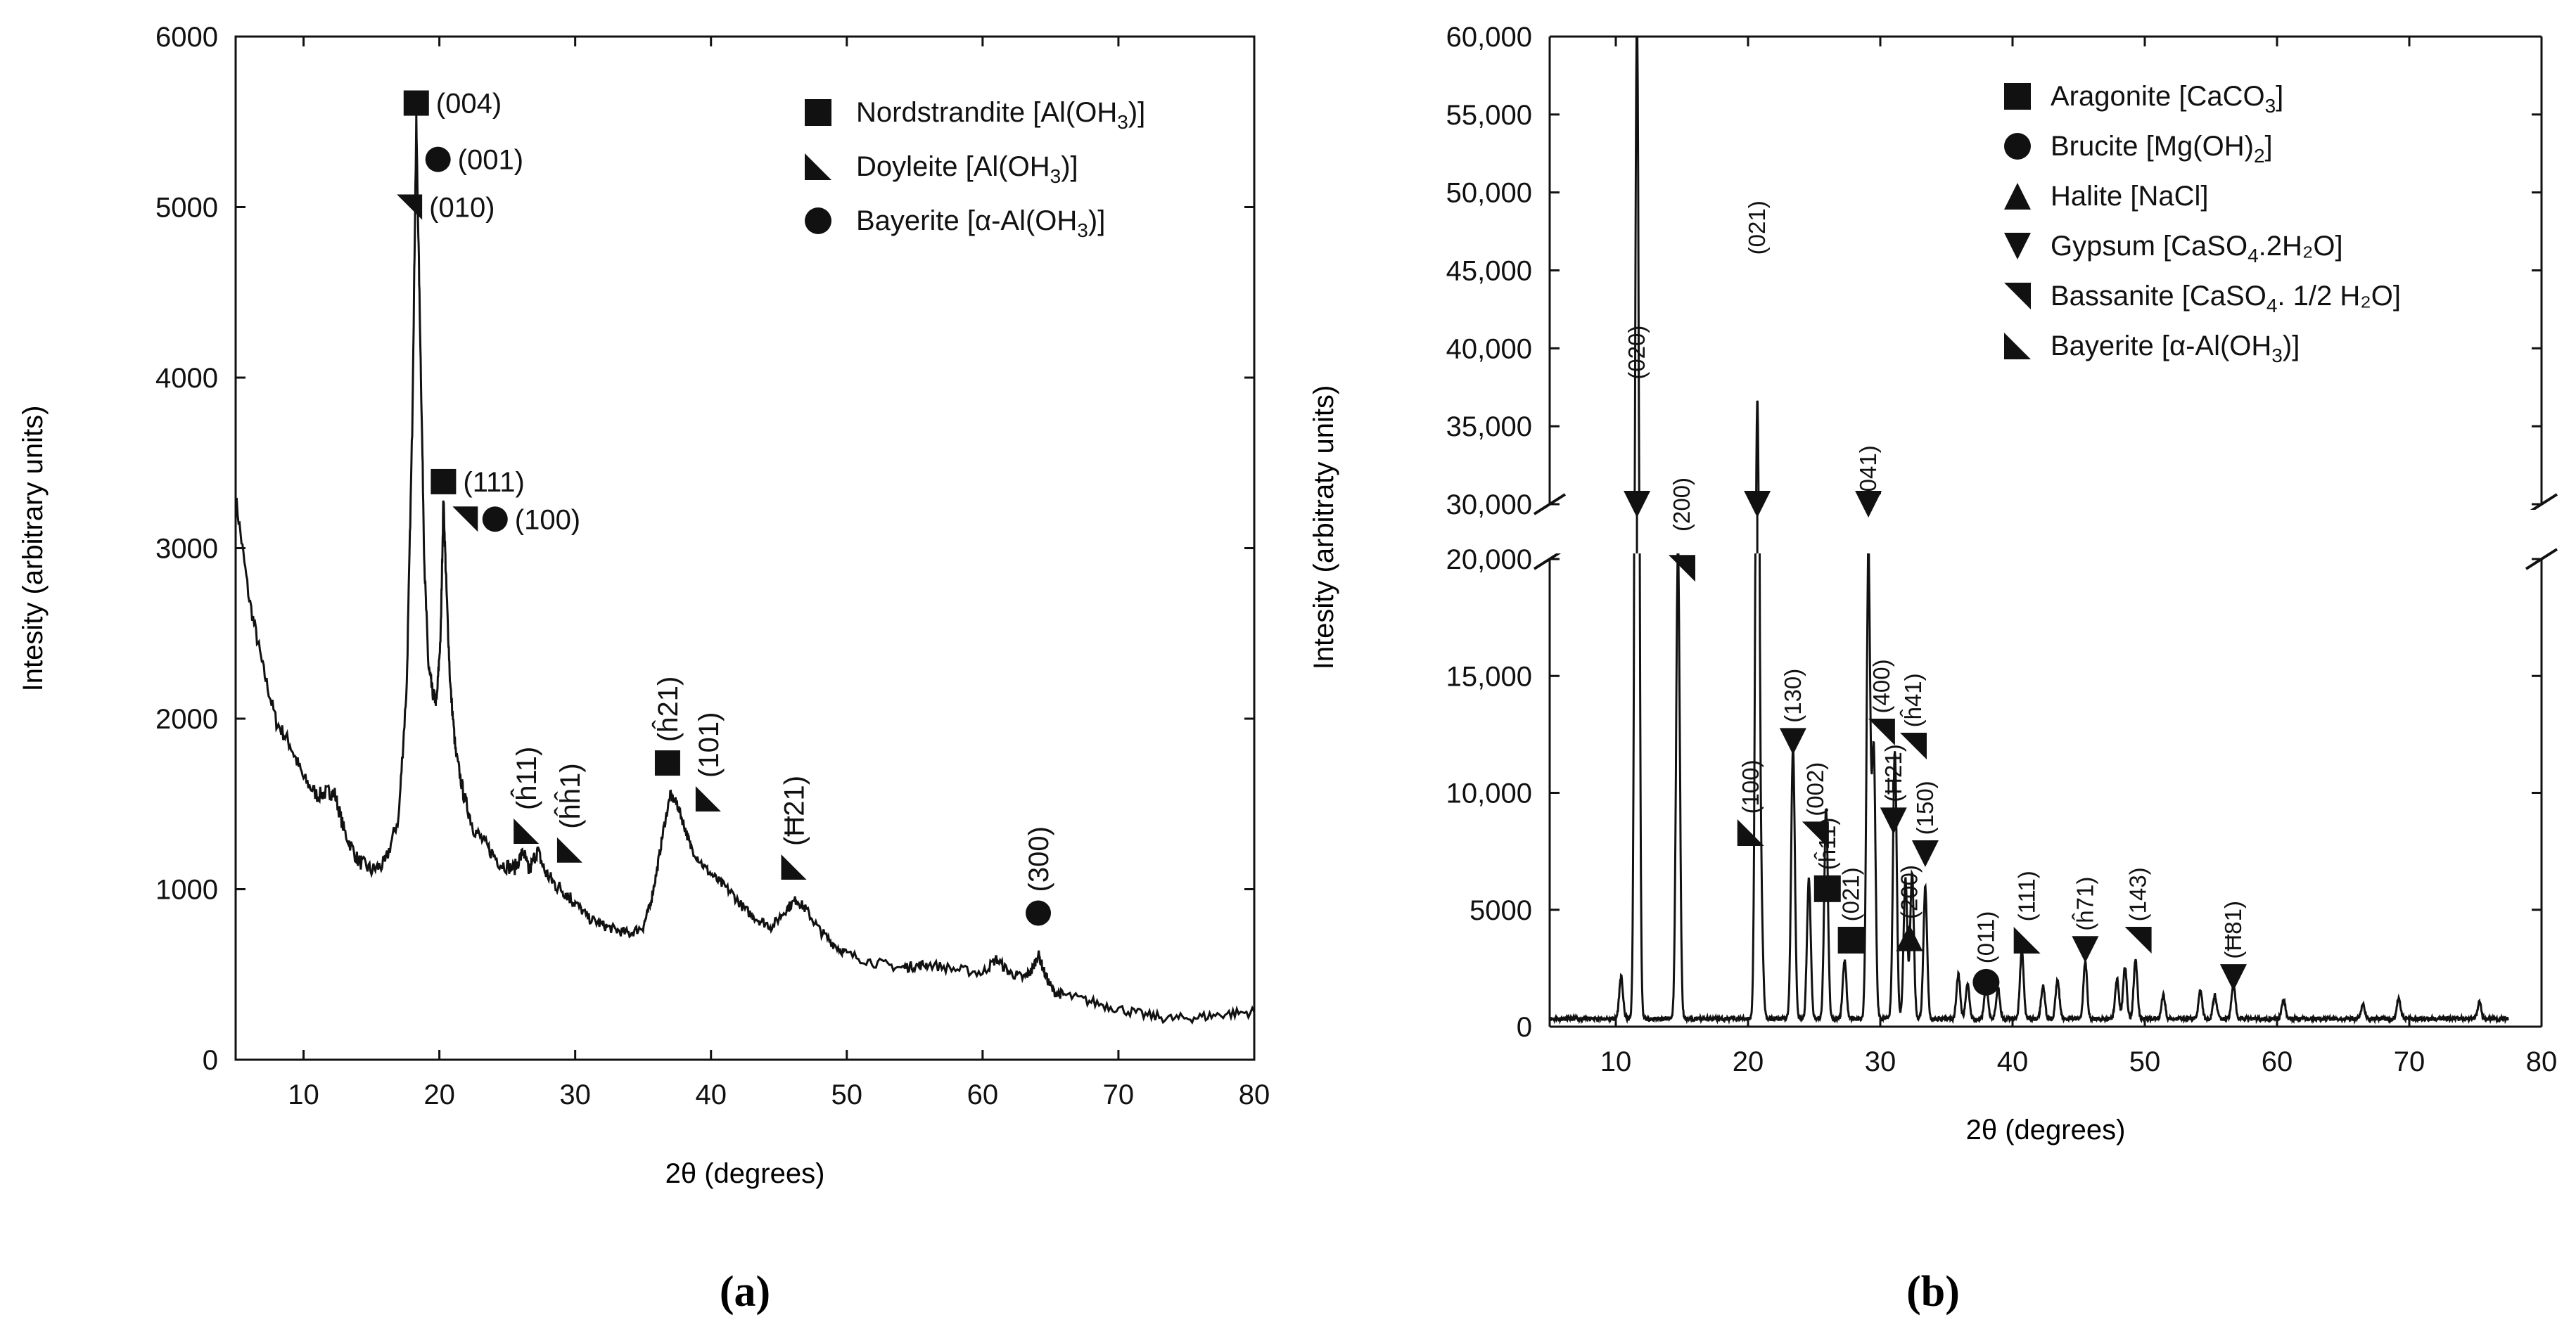  What do you see at coordinates (186, 891) in the screenshot?
I see `y-tick-label: 1000` at bounding box center [186, 891].